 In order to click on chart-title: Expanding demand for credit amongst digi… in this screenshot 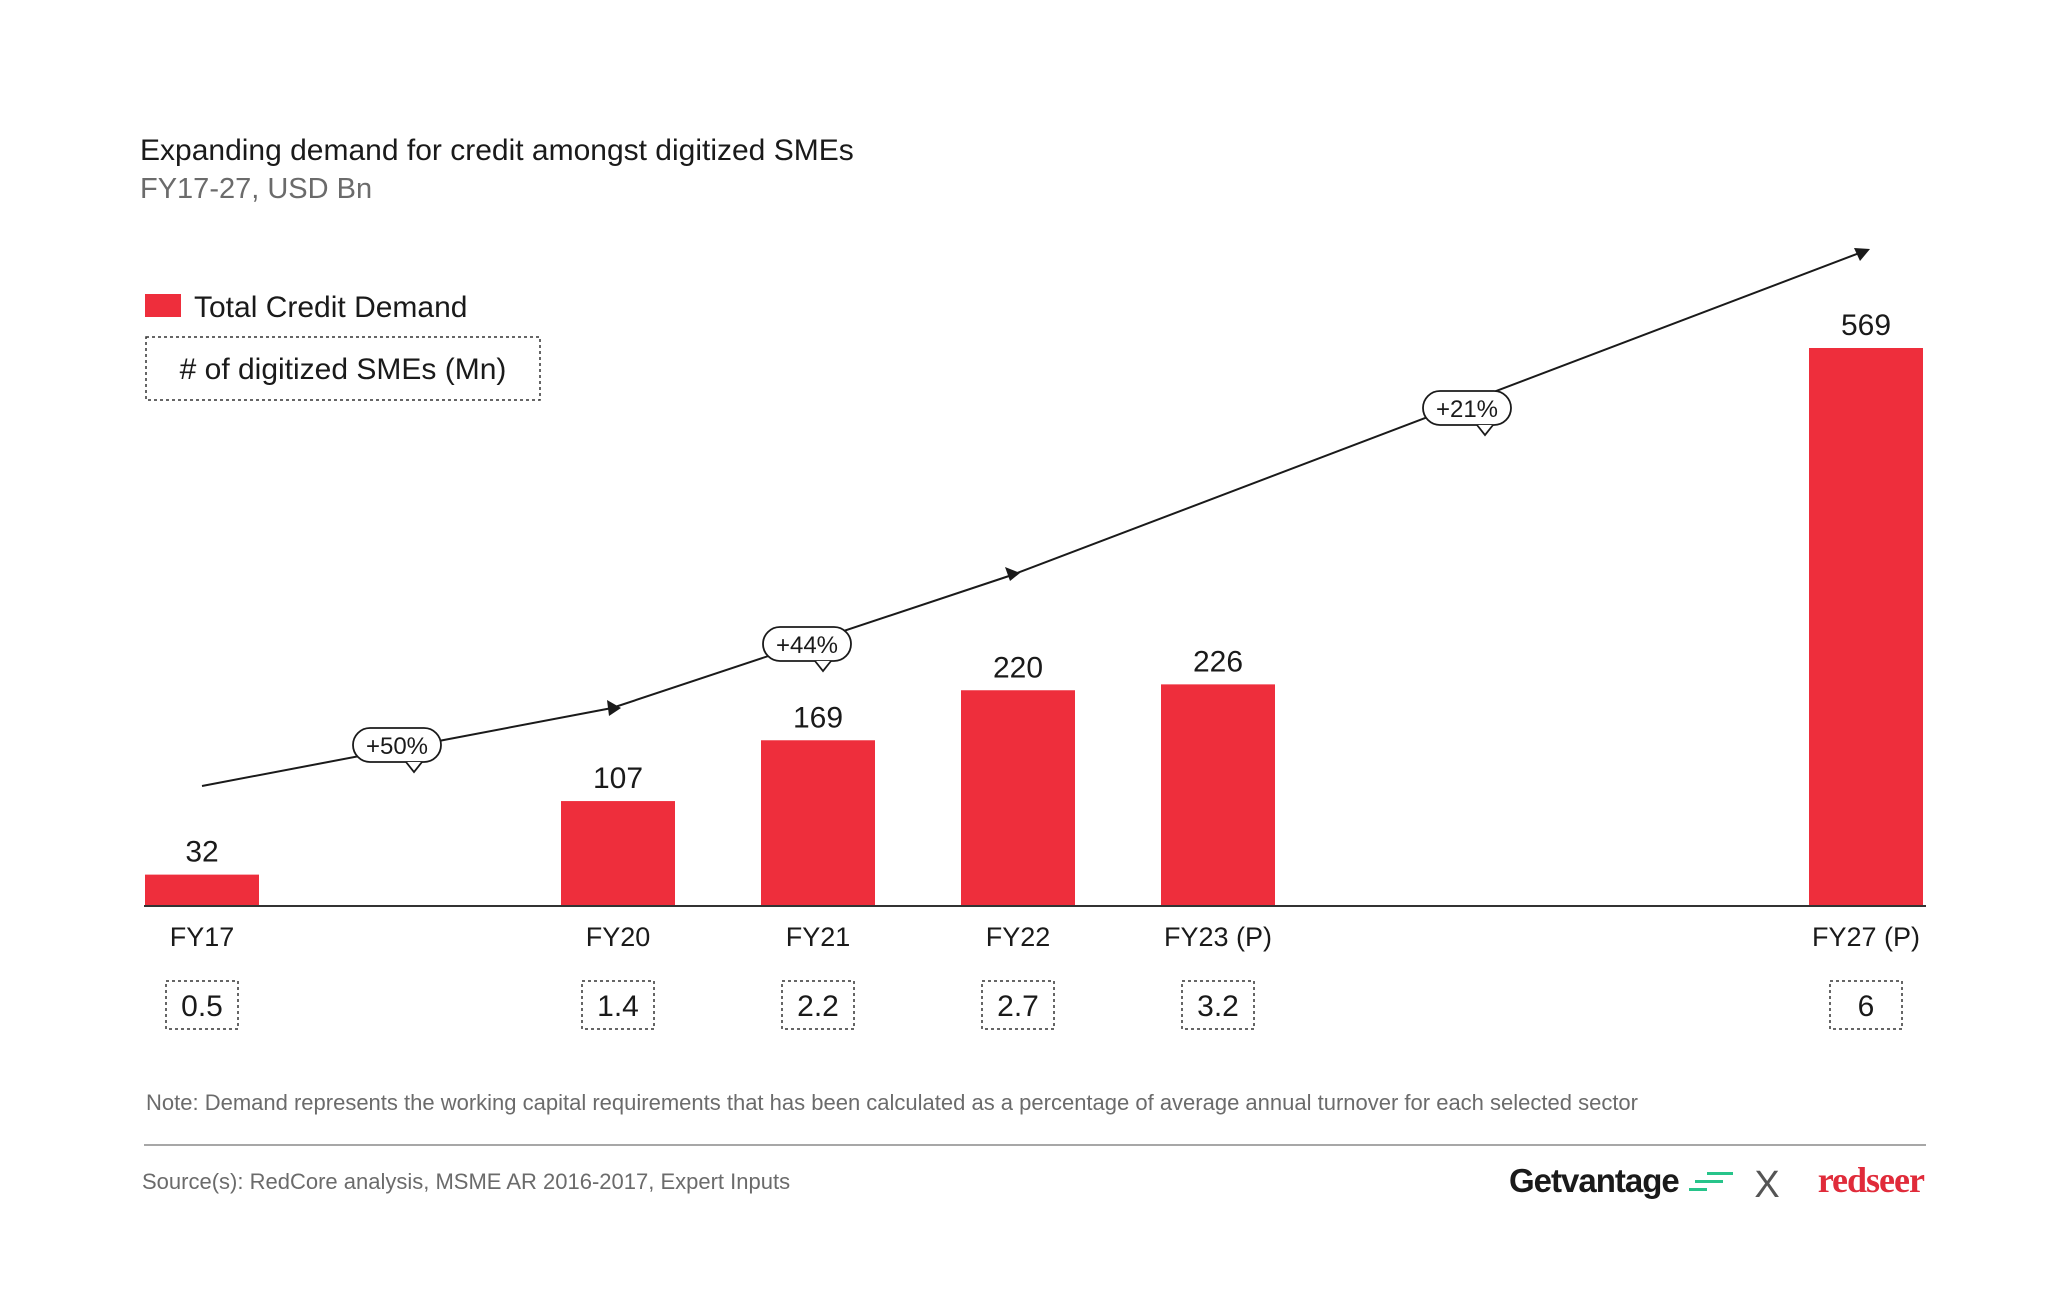, I will do `click(497, 150)`.